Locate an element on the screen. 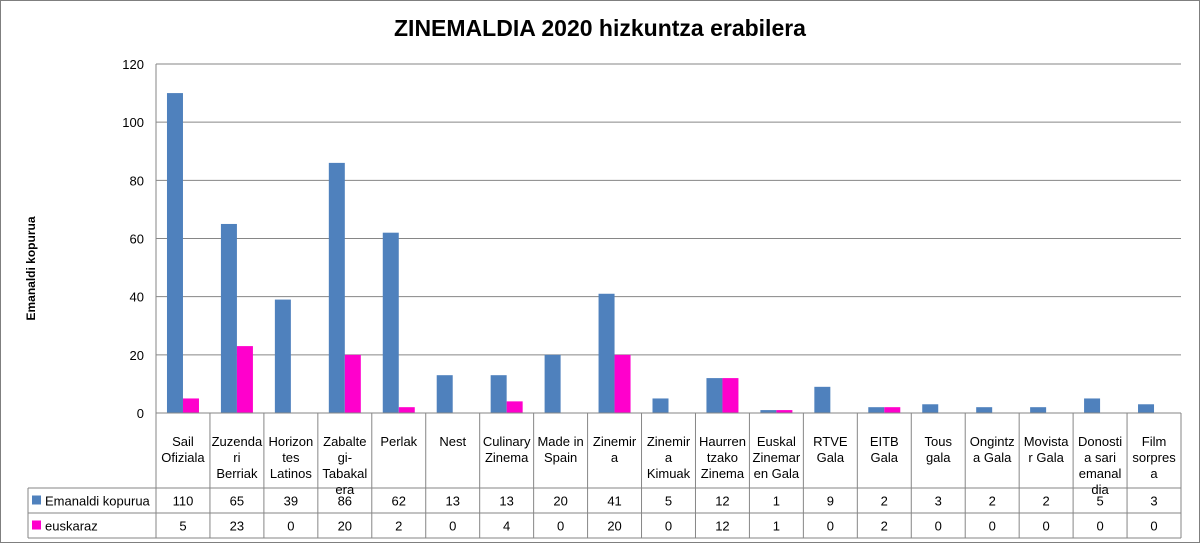 The width and height of the screenshot is (1200, 544). legend-label: euskaraz is located at coordinates (71, 526).